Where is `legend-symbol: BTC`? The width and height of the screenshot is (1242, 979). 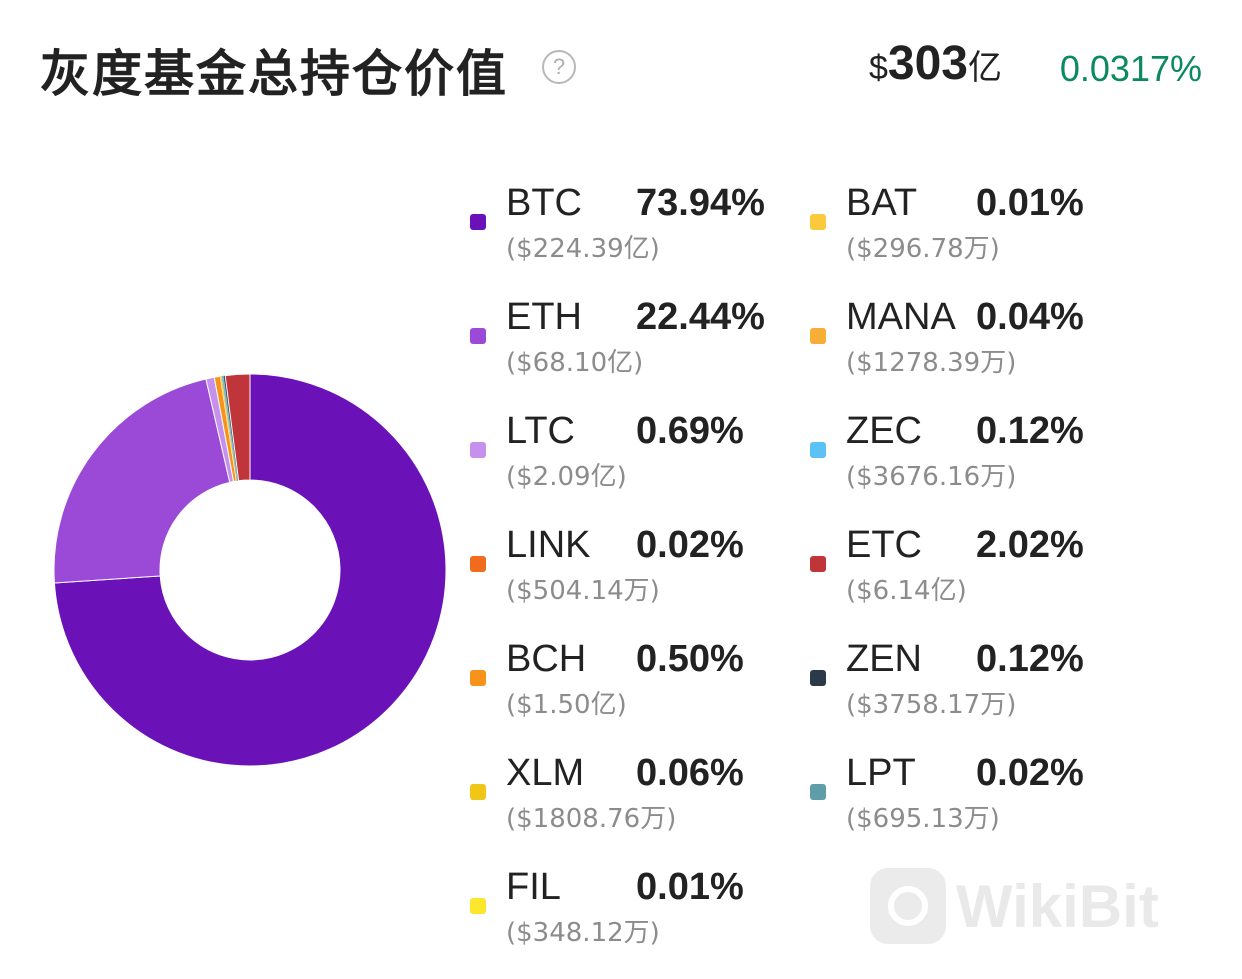
legend-symbol: BTC is located at coordinates (544, 203).